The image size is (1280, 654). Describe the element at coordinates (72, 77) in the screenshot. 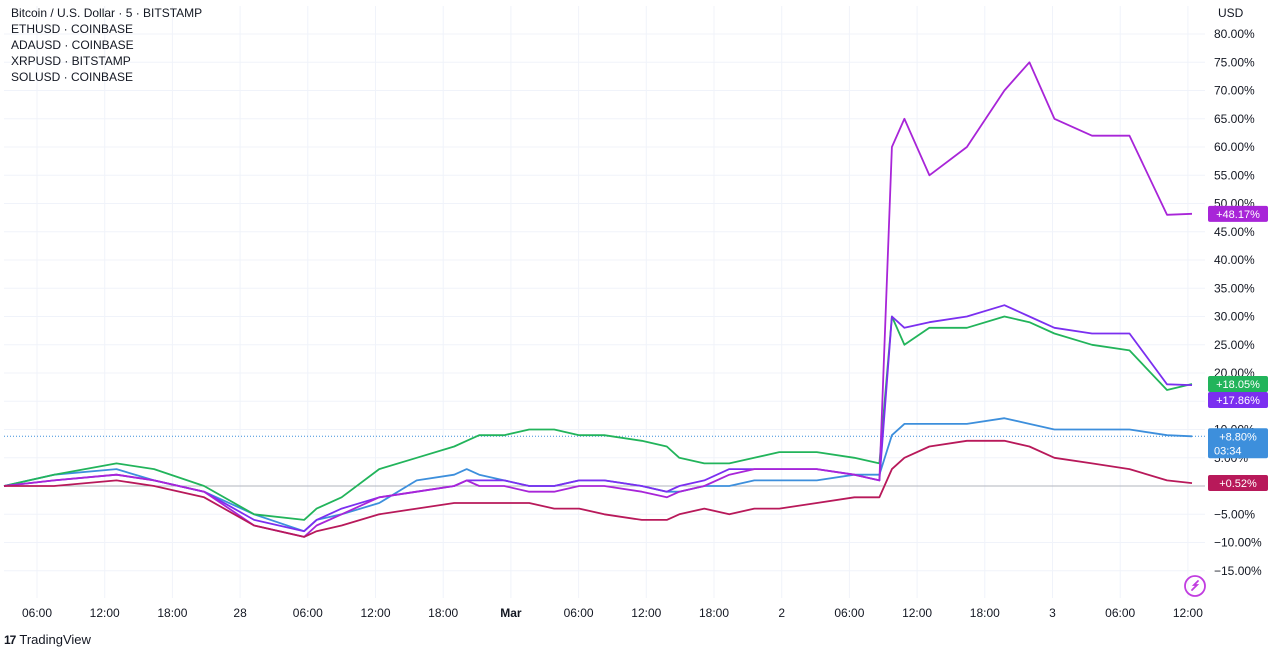

I see `legend-sol: SOLUSD · COINBASE` at that location.